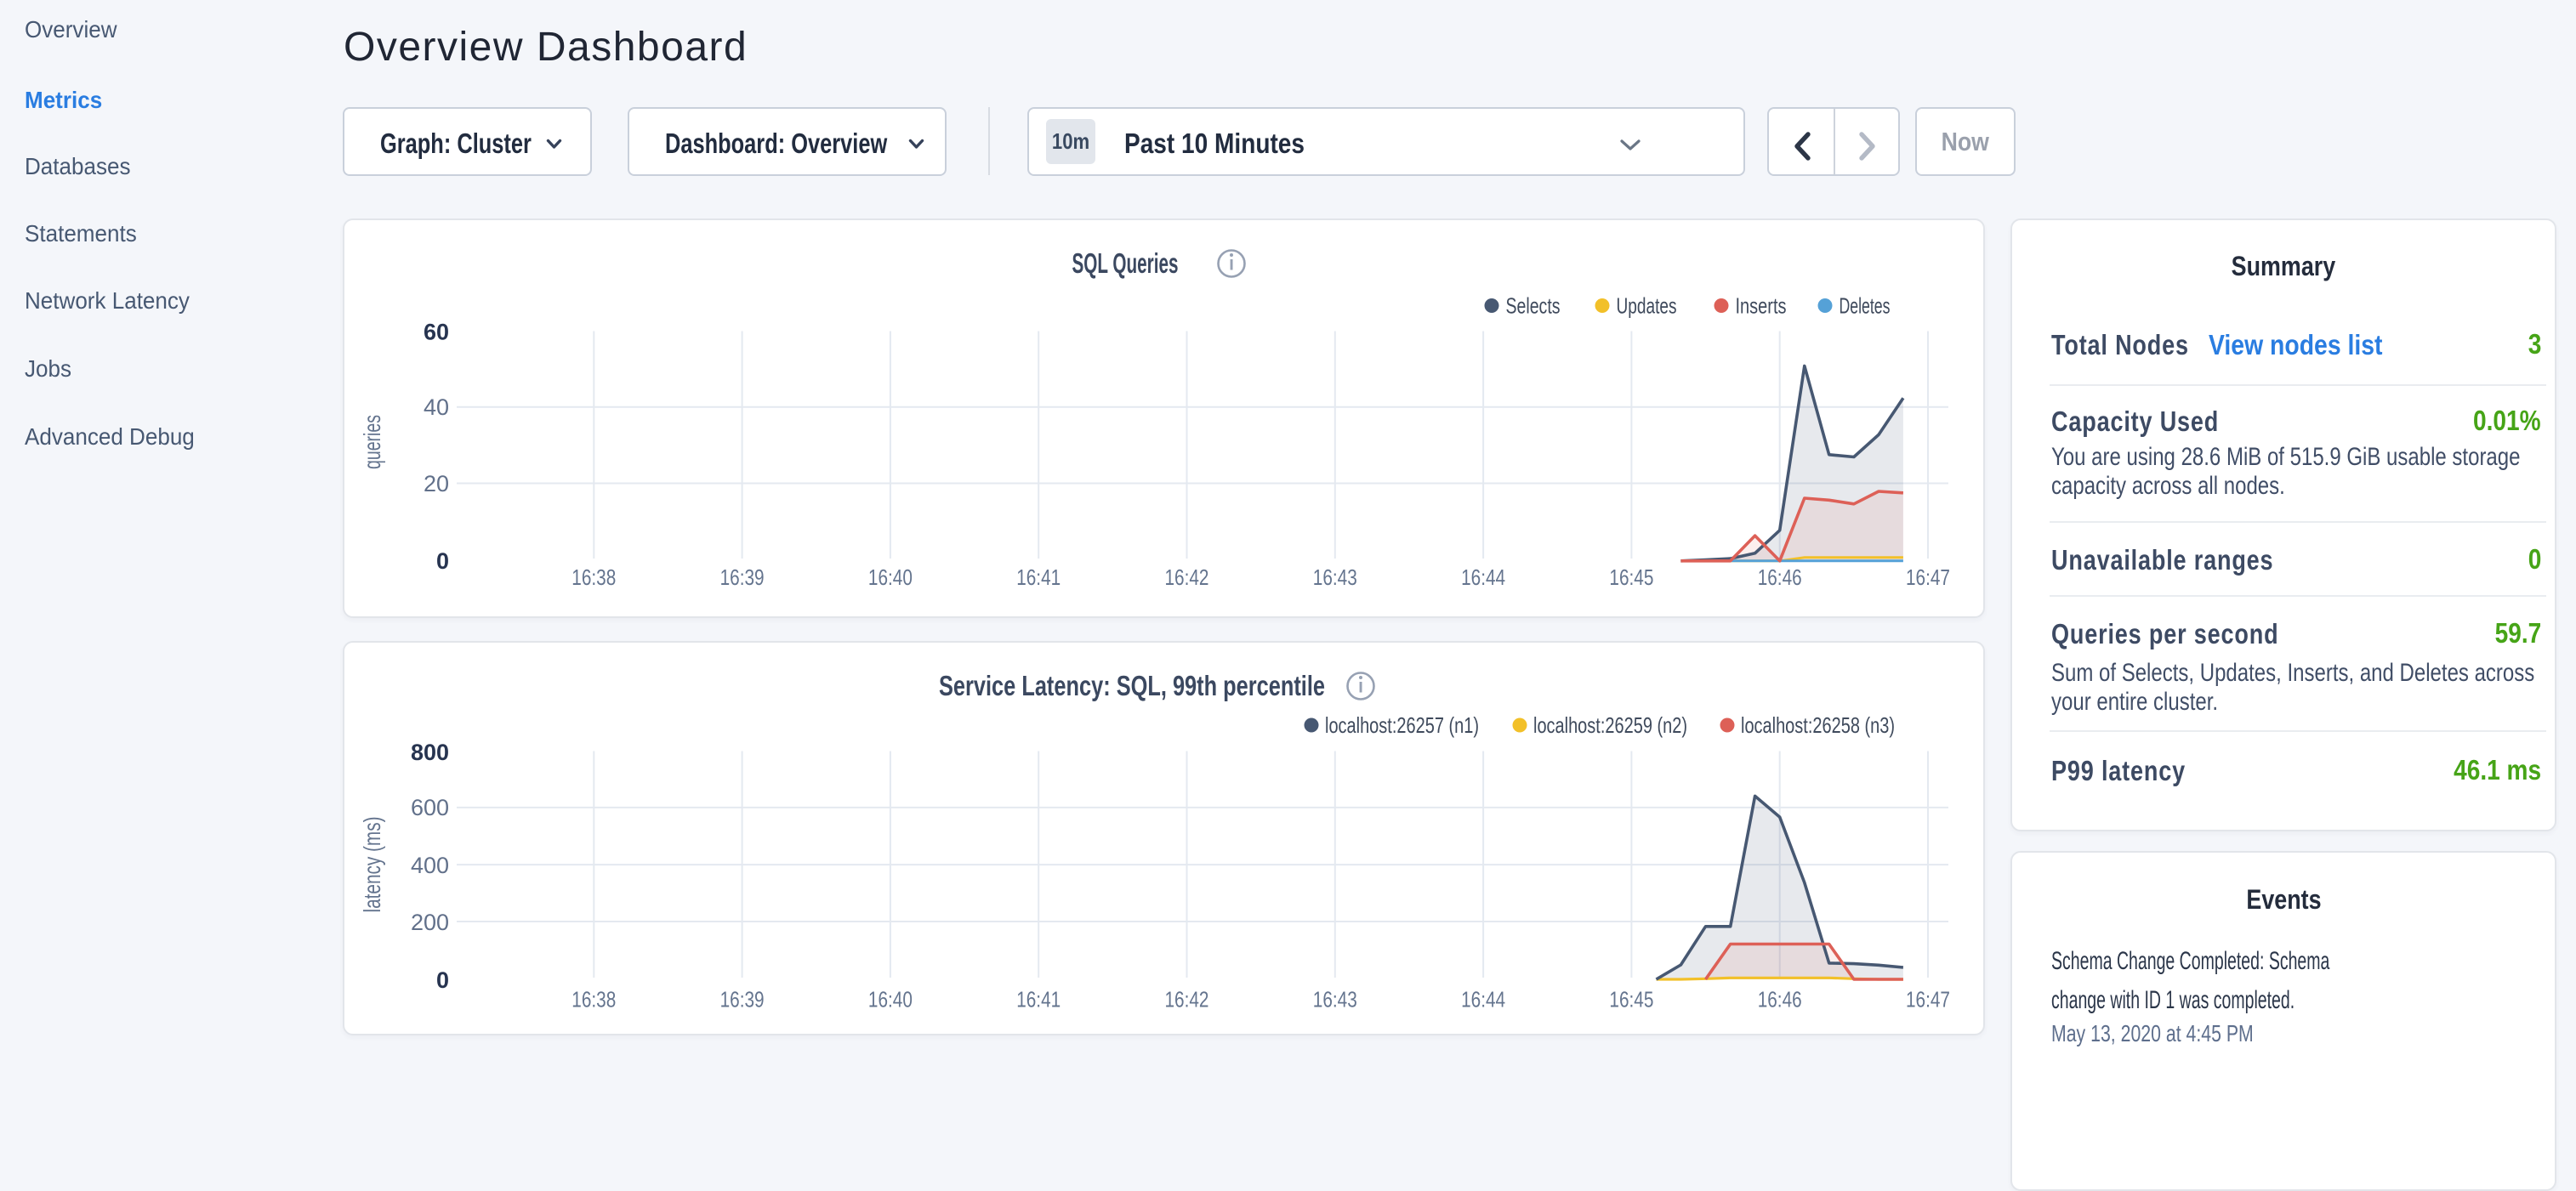 The width and height of the screenshot is (2576, 1191). I want to click on svg-text: 200, so click(430, 922).